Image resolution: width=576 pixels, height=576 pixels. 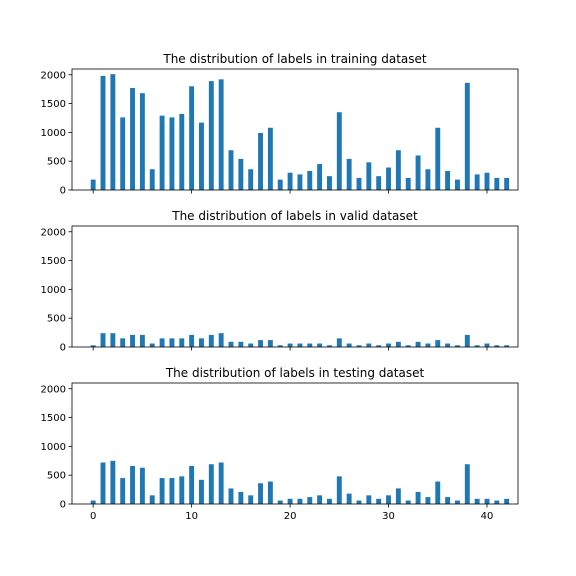 I want to click on x-tick-label: 10, so click(x=191, y=516).